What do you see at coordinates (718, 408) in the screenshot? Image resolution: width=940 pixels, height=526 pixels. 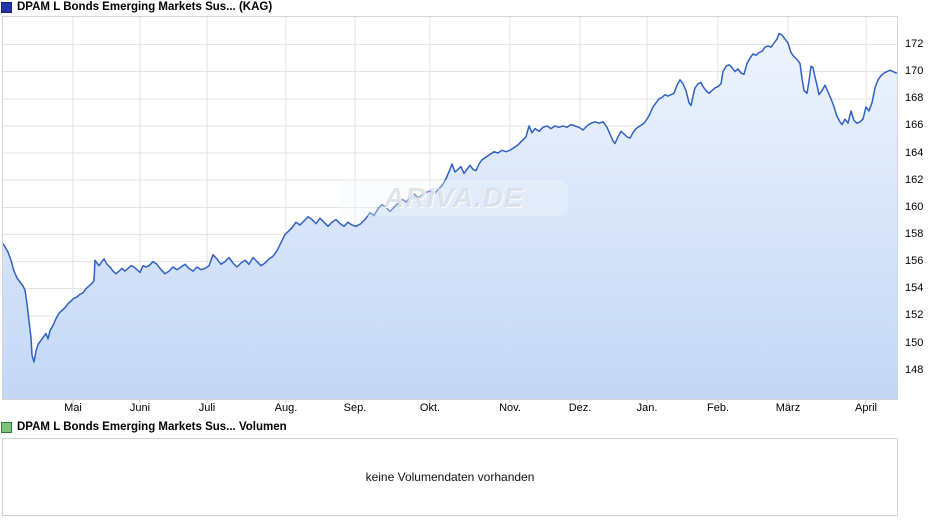 I see `x-axis-label: Feb.` at bounding box center [718, 408].